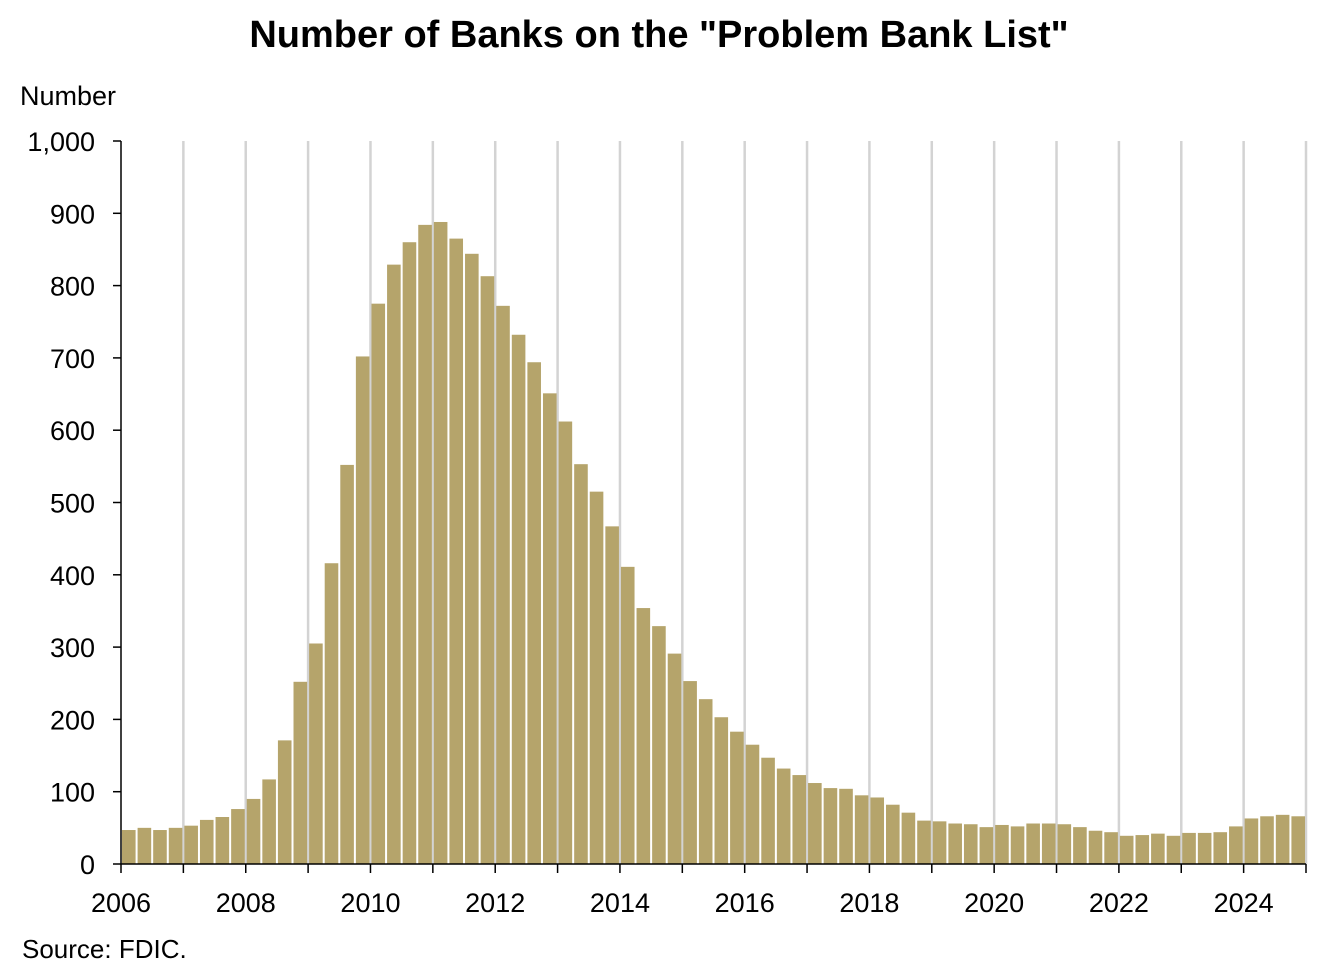 This screenshot has height=978, width=1318. Describe the element at coordinates (1267, 840) in the screenshot. I see `bar-2024Q2` at that location.